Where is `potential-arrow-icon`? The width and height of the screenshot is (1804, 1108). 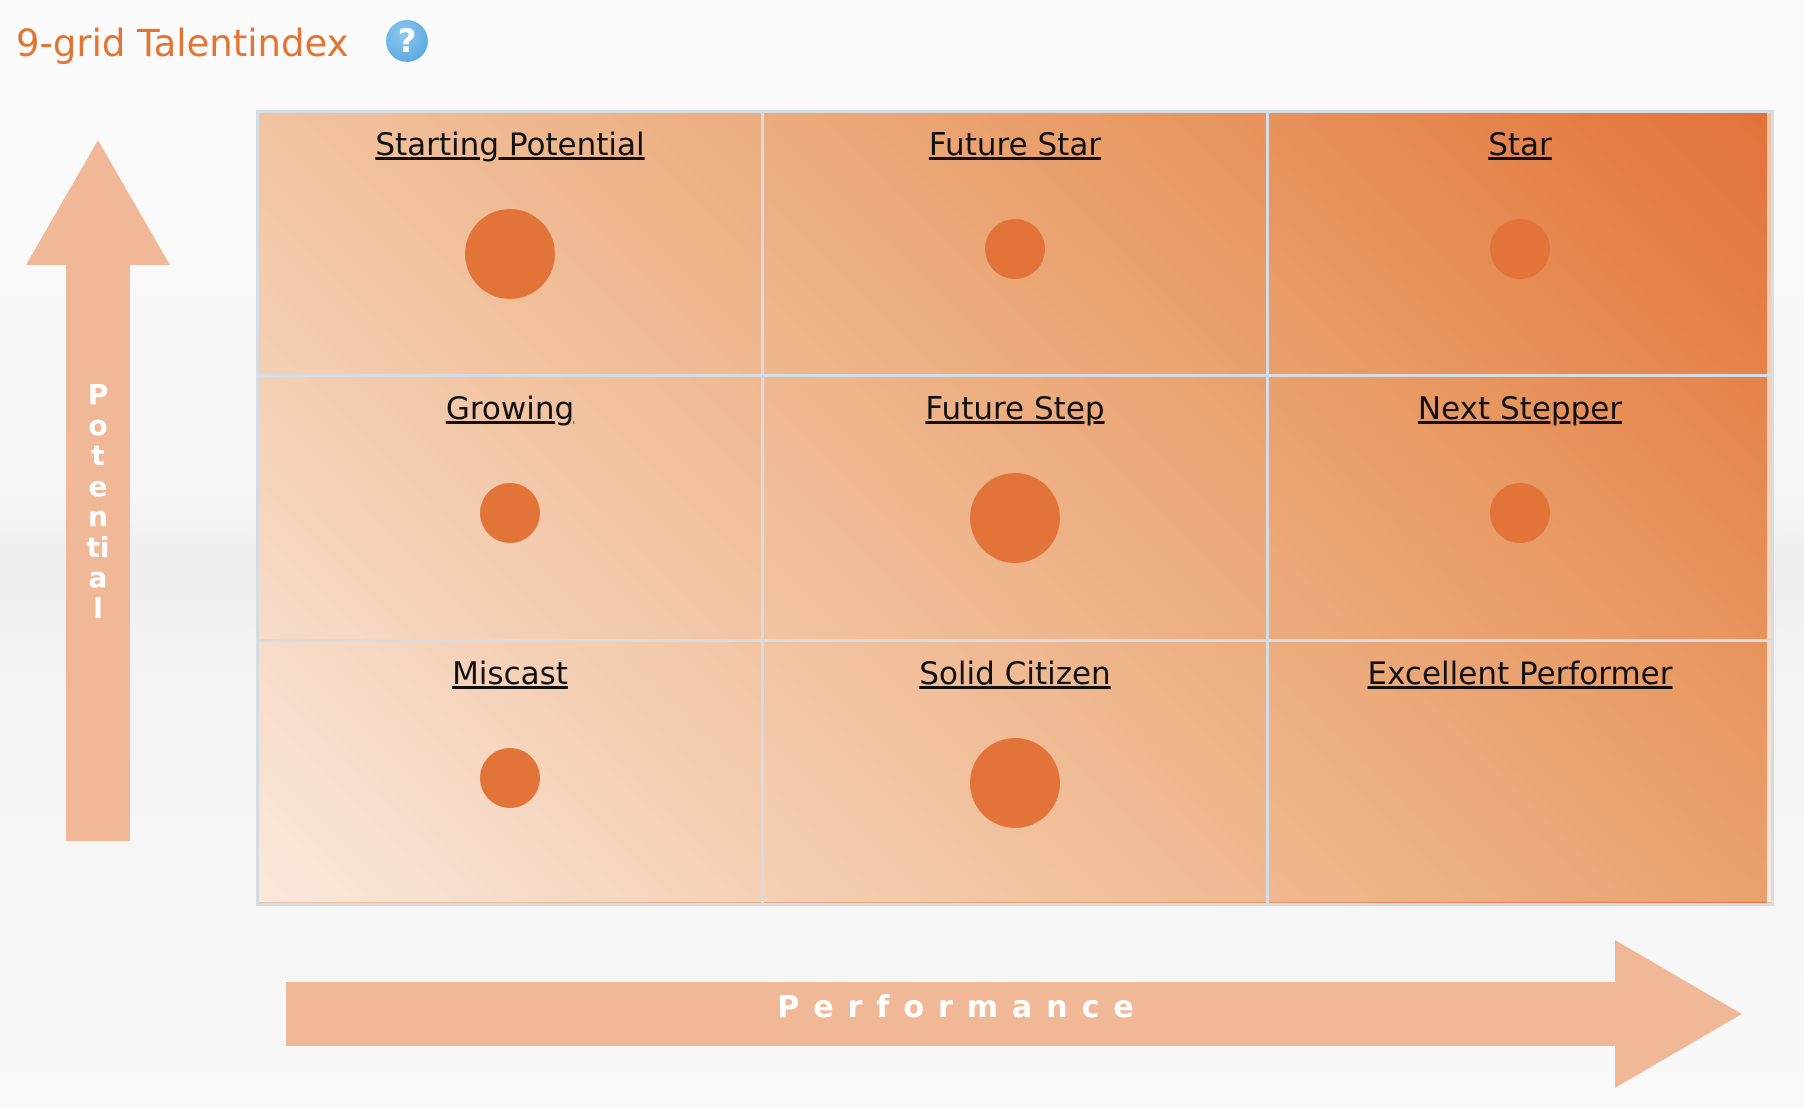 potential-arrow-icon is located at coordinates (98, 490).